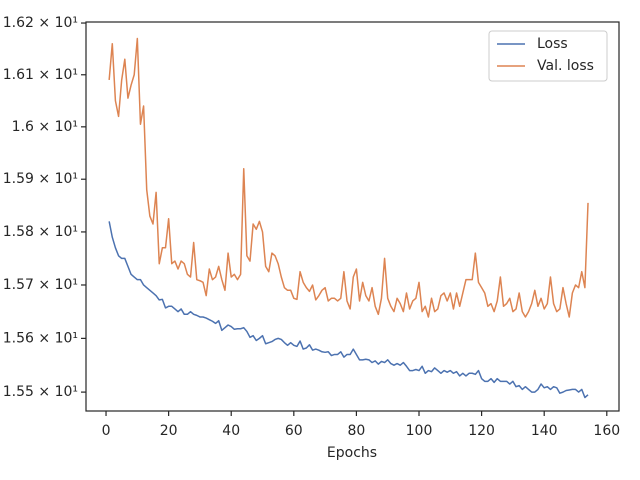 This screenshot has width=640, height=480. Describe the element at coordinates (294, 431) in the screenshot. I see `x-tick-label: 60` at that location.